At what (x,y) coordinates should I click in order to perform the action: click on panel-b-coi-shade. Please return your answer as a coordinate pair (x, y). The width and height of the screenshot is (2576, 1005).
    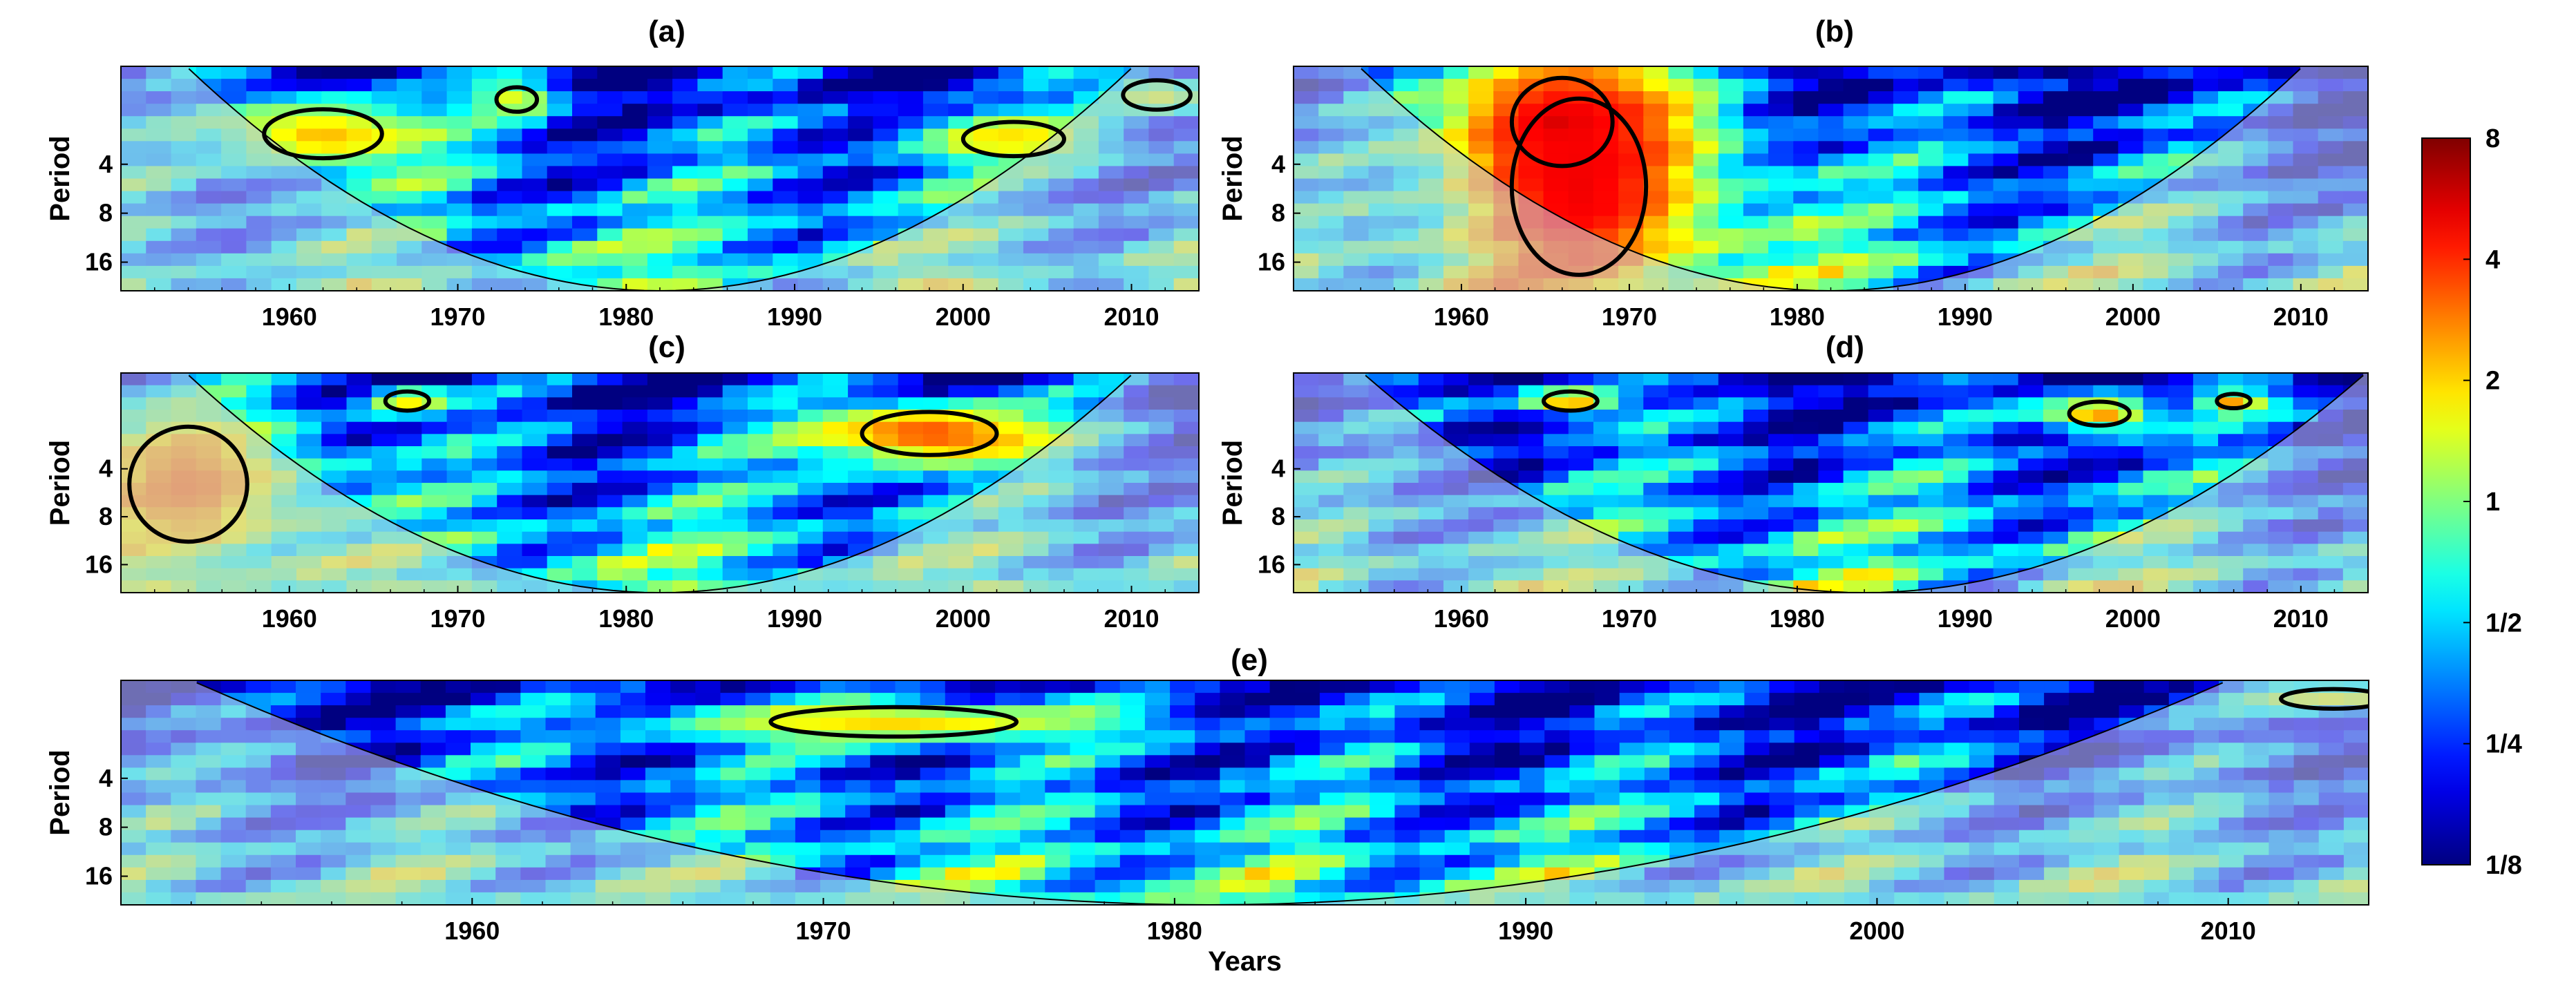
    Looking at the image, I should click on (1831, 178).